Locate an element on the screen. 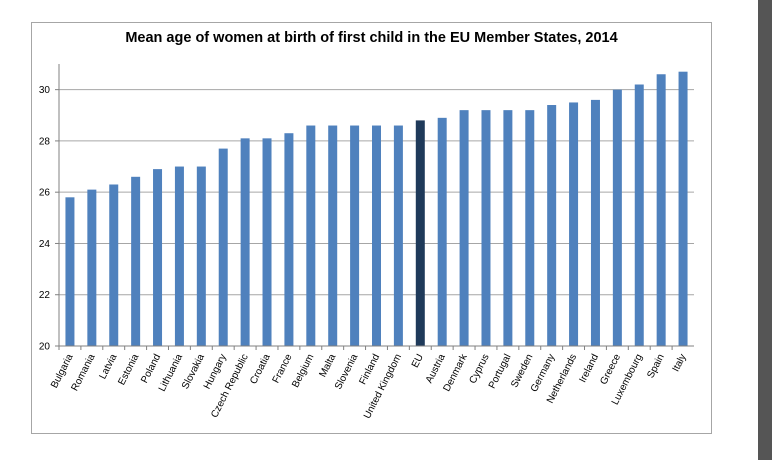  y-axis-ticks: 20 22 24 26 28 30 is located at coordinates (49, 219).